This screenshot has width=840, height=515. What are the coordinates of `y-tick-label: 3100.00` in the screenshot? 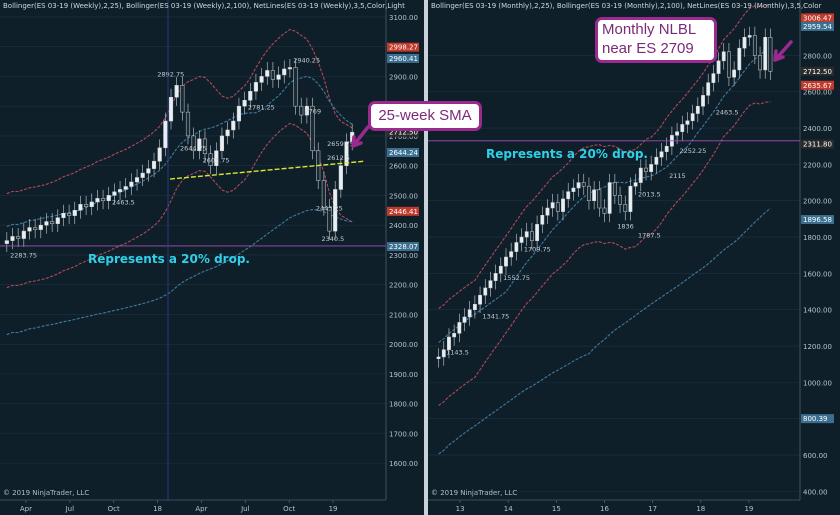 It's located at (403, 18).